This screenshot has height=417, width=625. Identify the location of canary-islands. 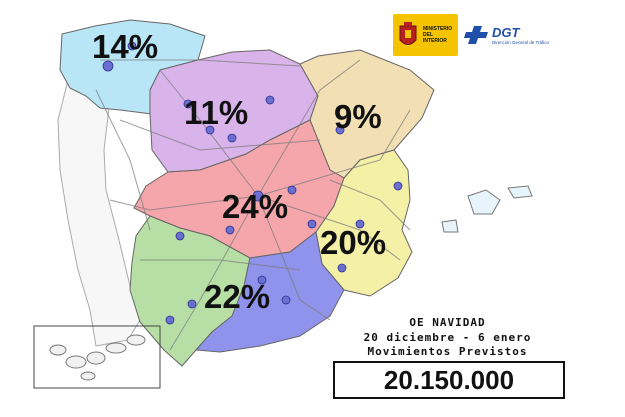
(97, 357).